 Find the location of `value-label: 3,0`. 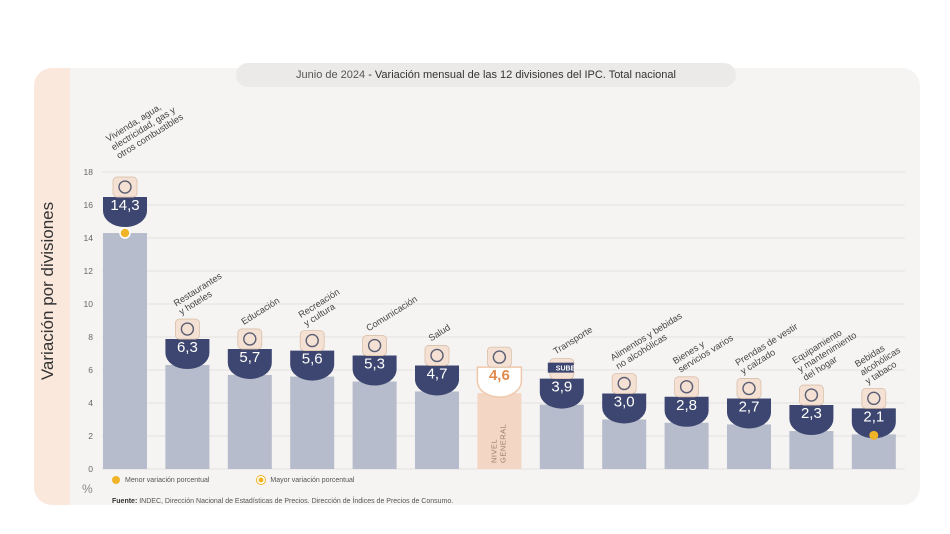

value-label: 3,0 is located at coordinates (624, 402).